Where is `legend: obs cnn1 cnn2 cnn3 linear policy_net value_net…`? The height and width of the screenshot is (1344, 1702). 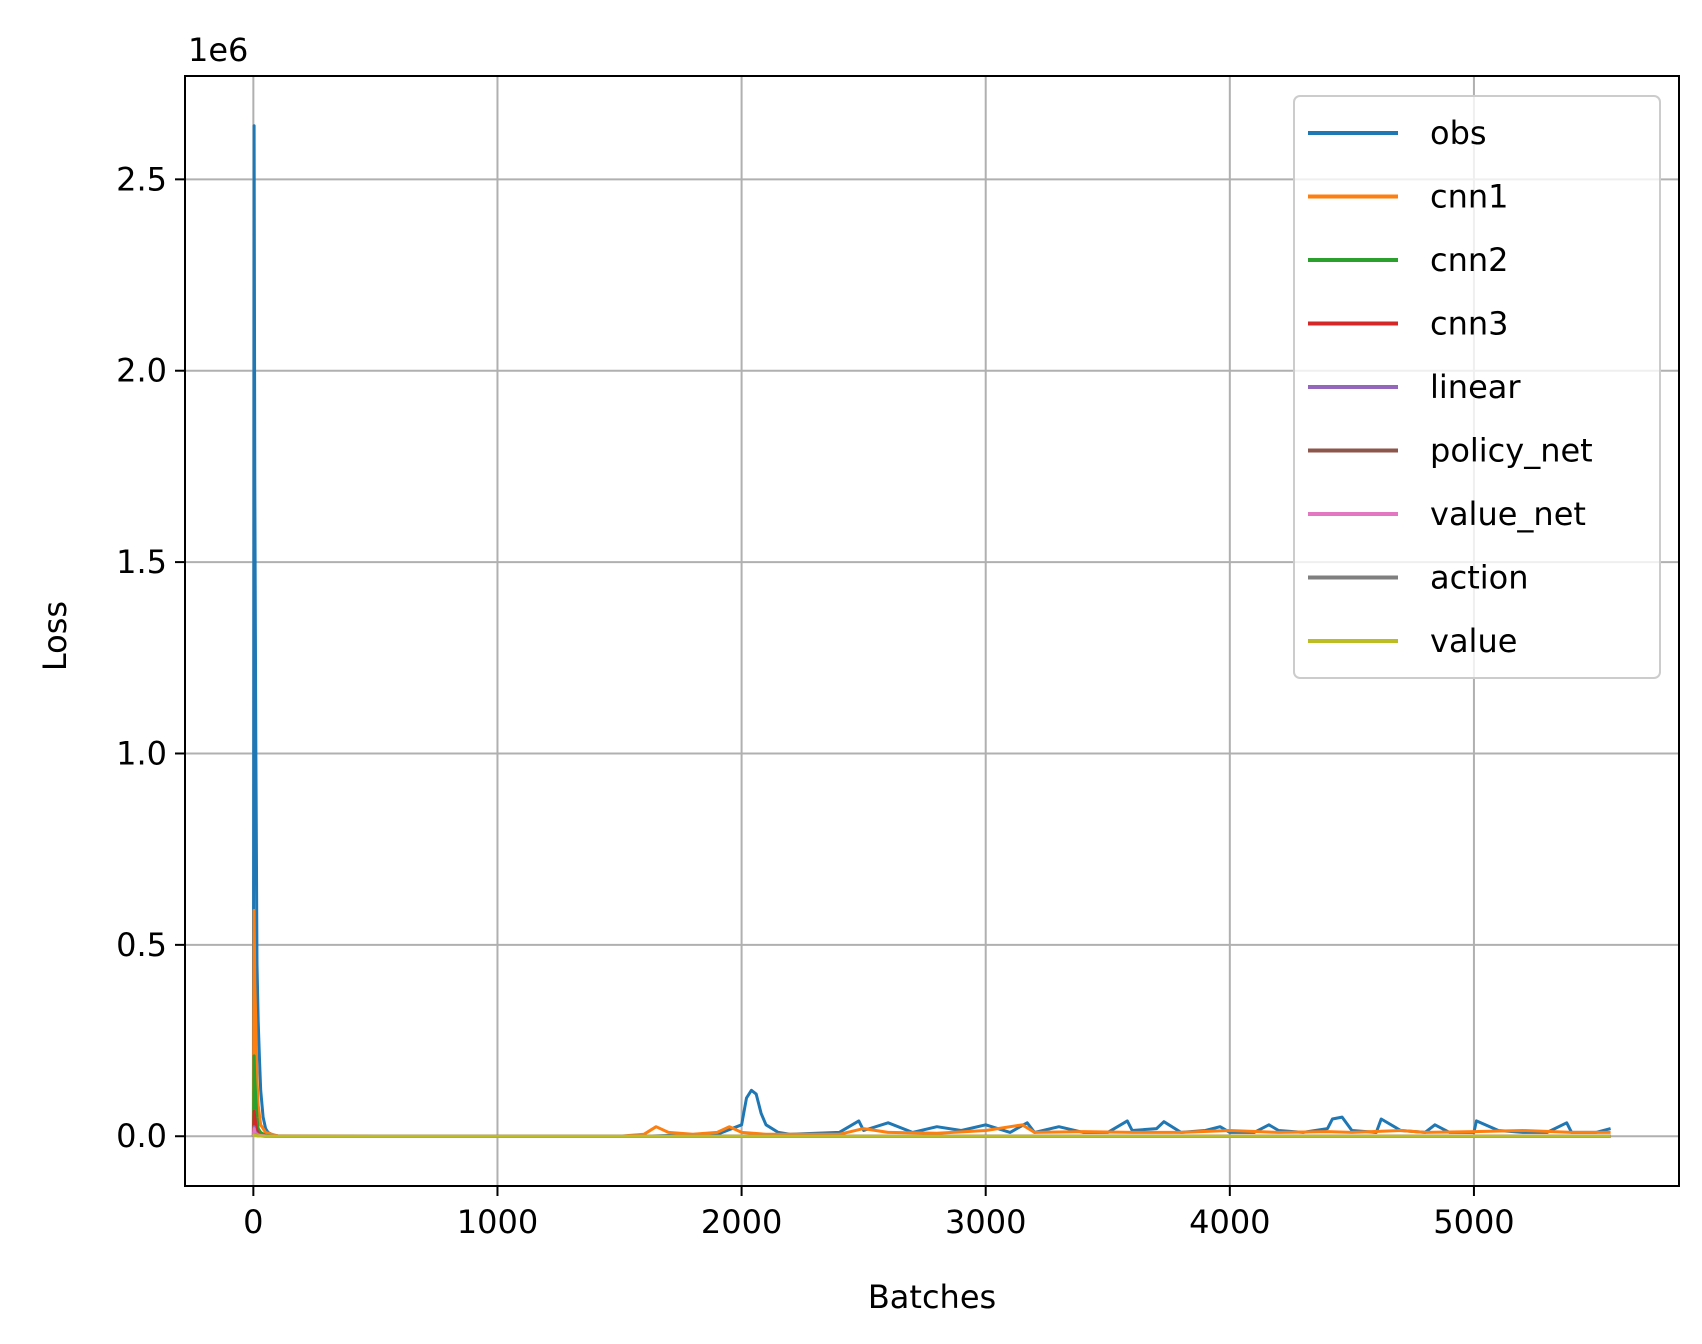 legend: obs cnn1 cnn2 cnn3 linear policy_net value_net… is located at coordinates (1477, 387).